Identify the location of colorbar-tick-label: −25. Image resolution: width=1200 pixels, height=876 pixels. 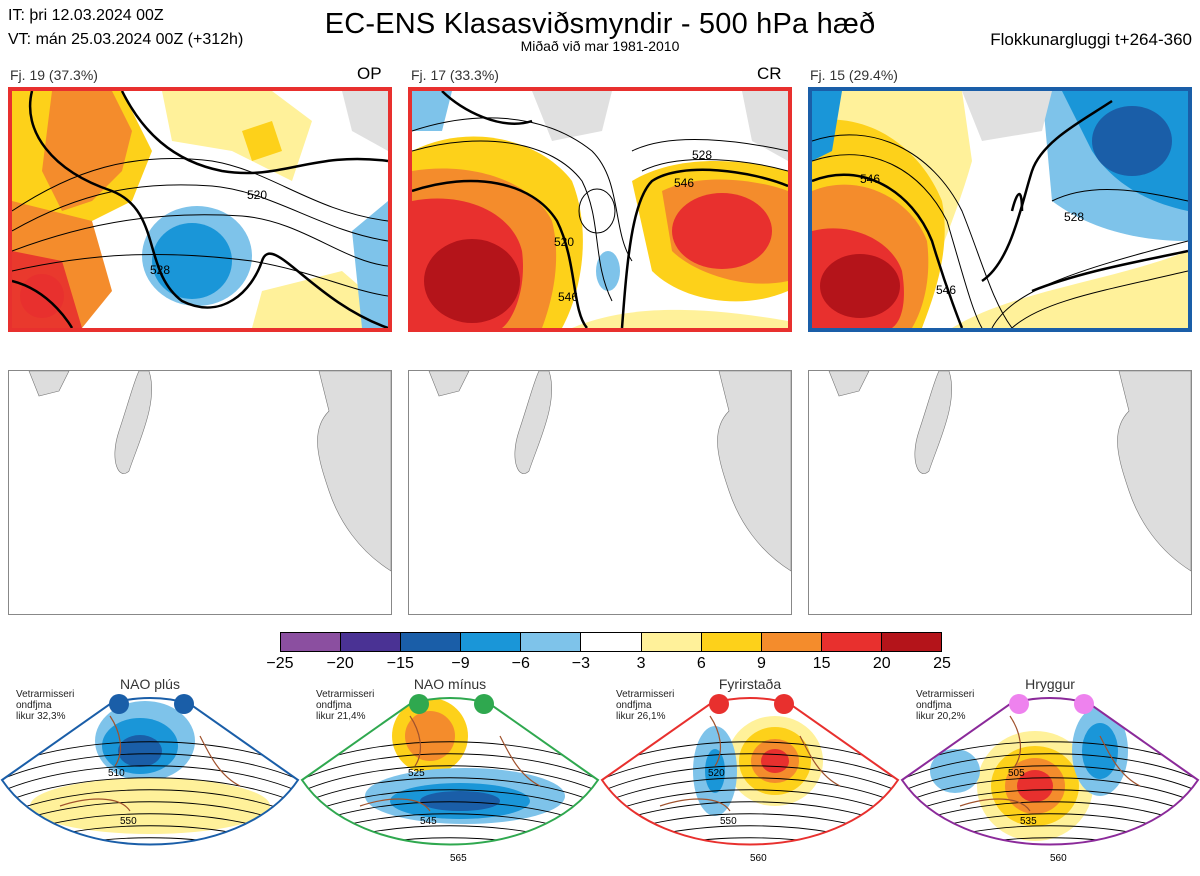
(280, 663).